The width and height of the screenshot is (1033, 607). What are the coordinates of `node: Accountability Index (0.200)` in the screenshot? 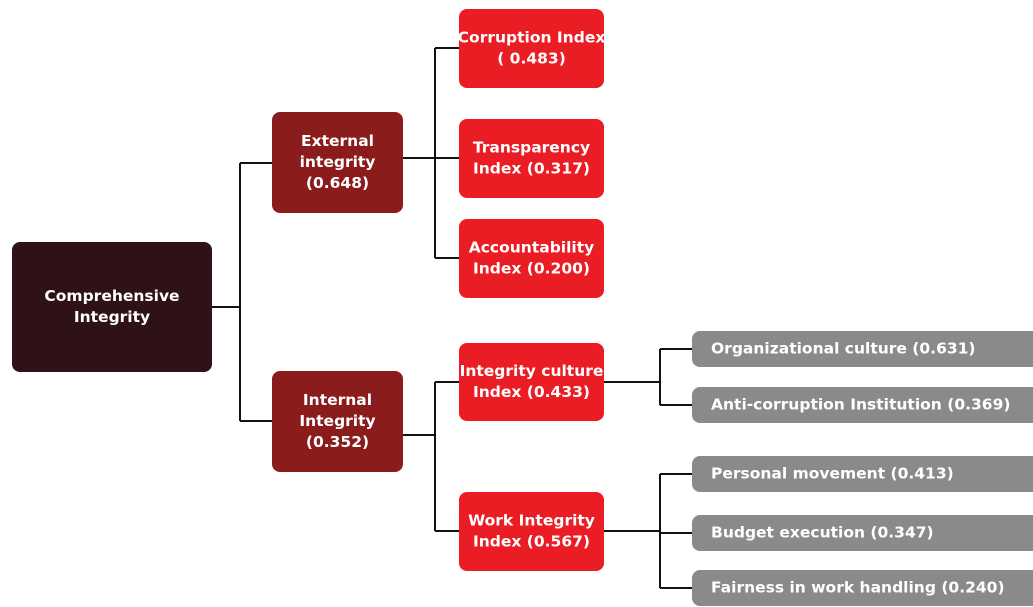 It's located at (531, 258).